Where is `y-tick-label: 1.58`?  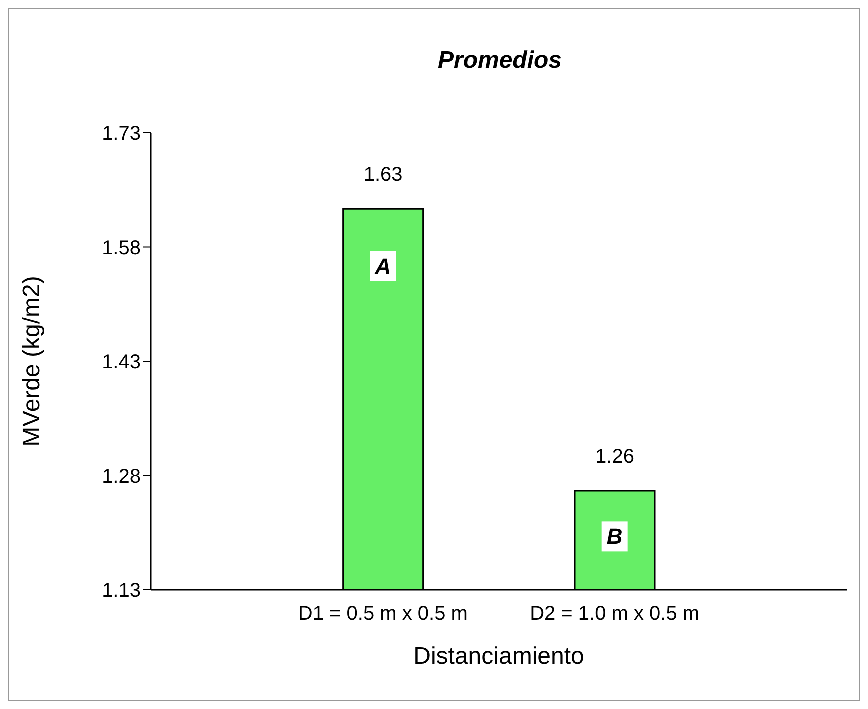 y-tick-label: 1.58 is located at coordinates (121, 248).